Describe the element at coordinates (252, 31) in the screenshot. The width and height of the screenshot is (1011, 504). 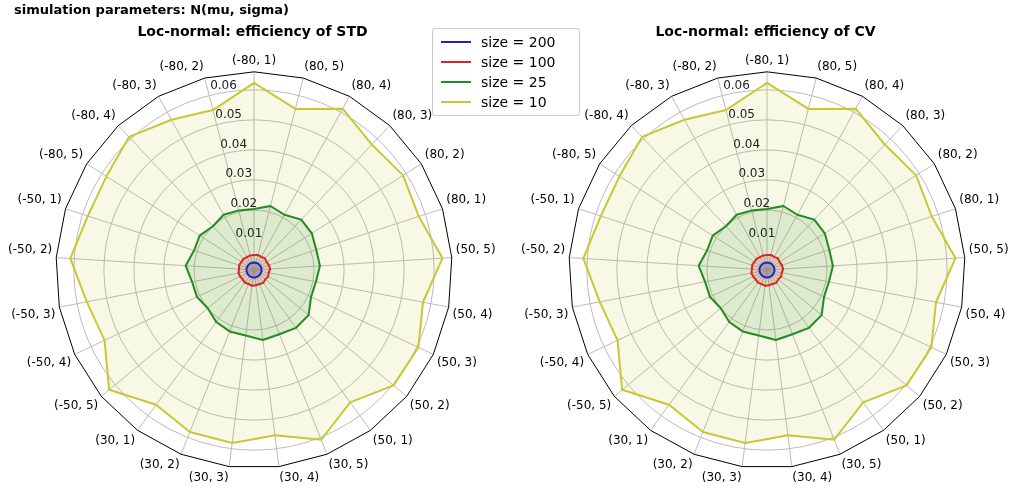
I see `chart-title: Loc-normal: efficiency of STD` at that location.